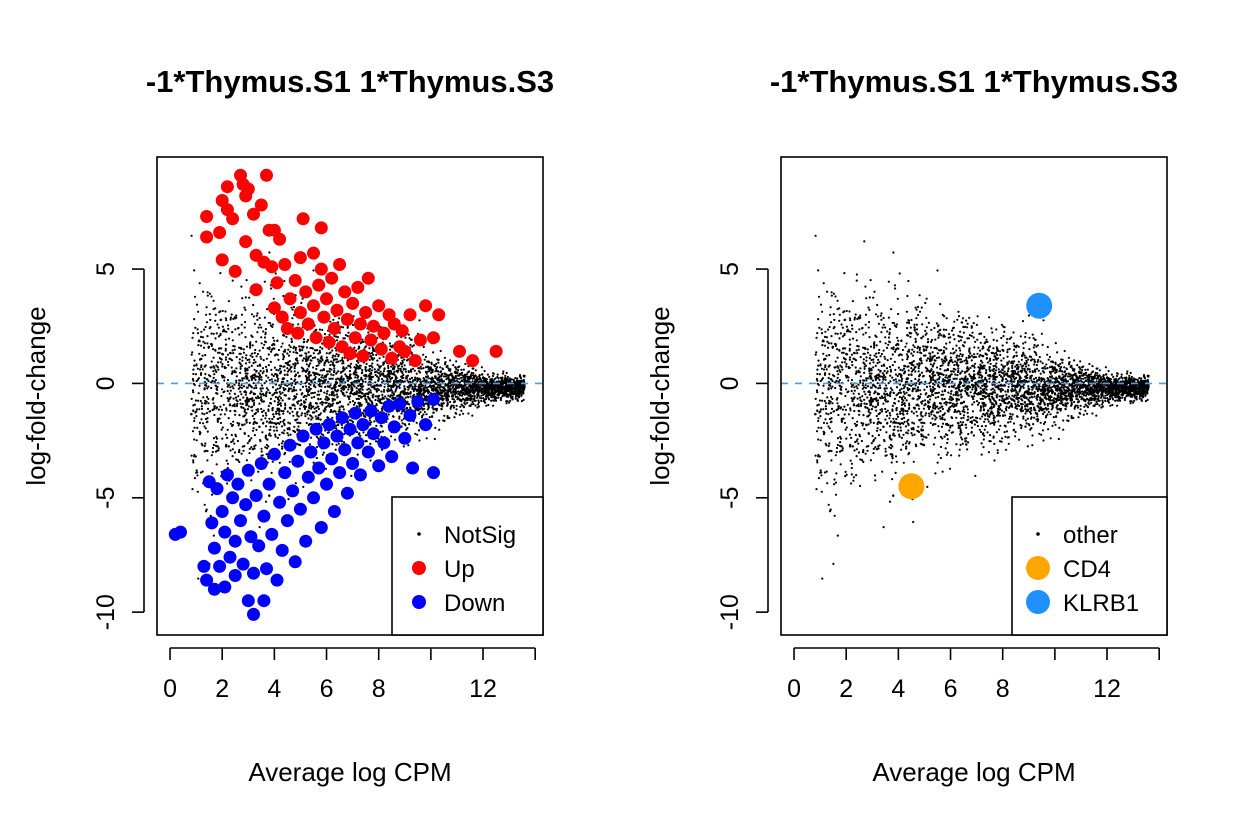 The width and height of the screenshot is (1248, 832). What do you see at coordinates (419, 568) in the screenshot?
I see `legend-up-marker` at bounding box center [419, 568].